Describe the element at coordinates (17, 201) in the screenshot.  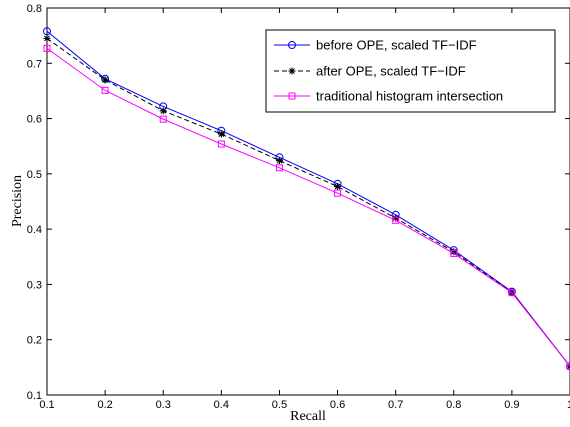
I see `y-axis-label: Precision` at that location.